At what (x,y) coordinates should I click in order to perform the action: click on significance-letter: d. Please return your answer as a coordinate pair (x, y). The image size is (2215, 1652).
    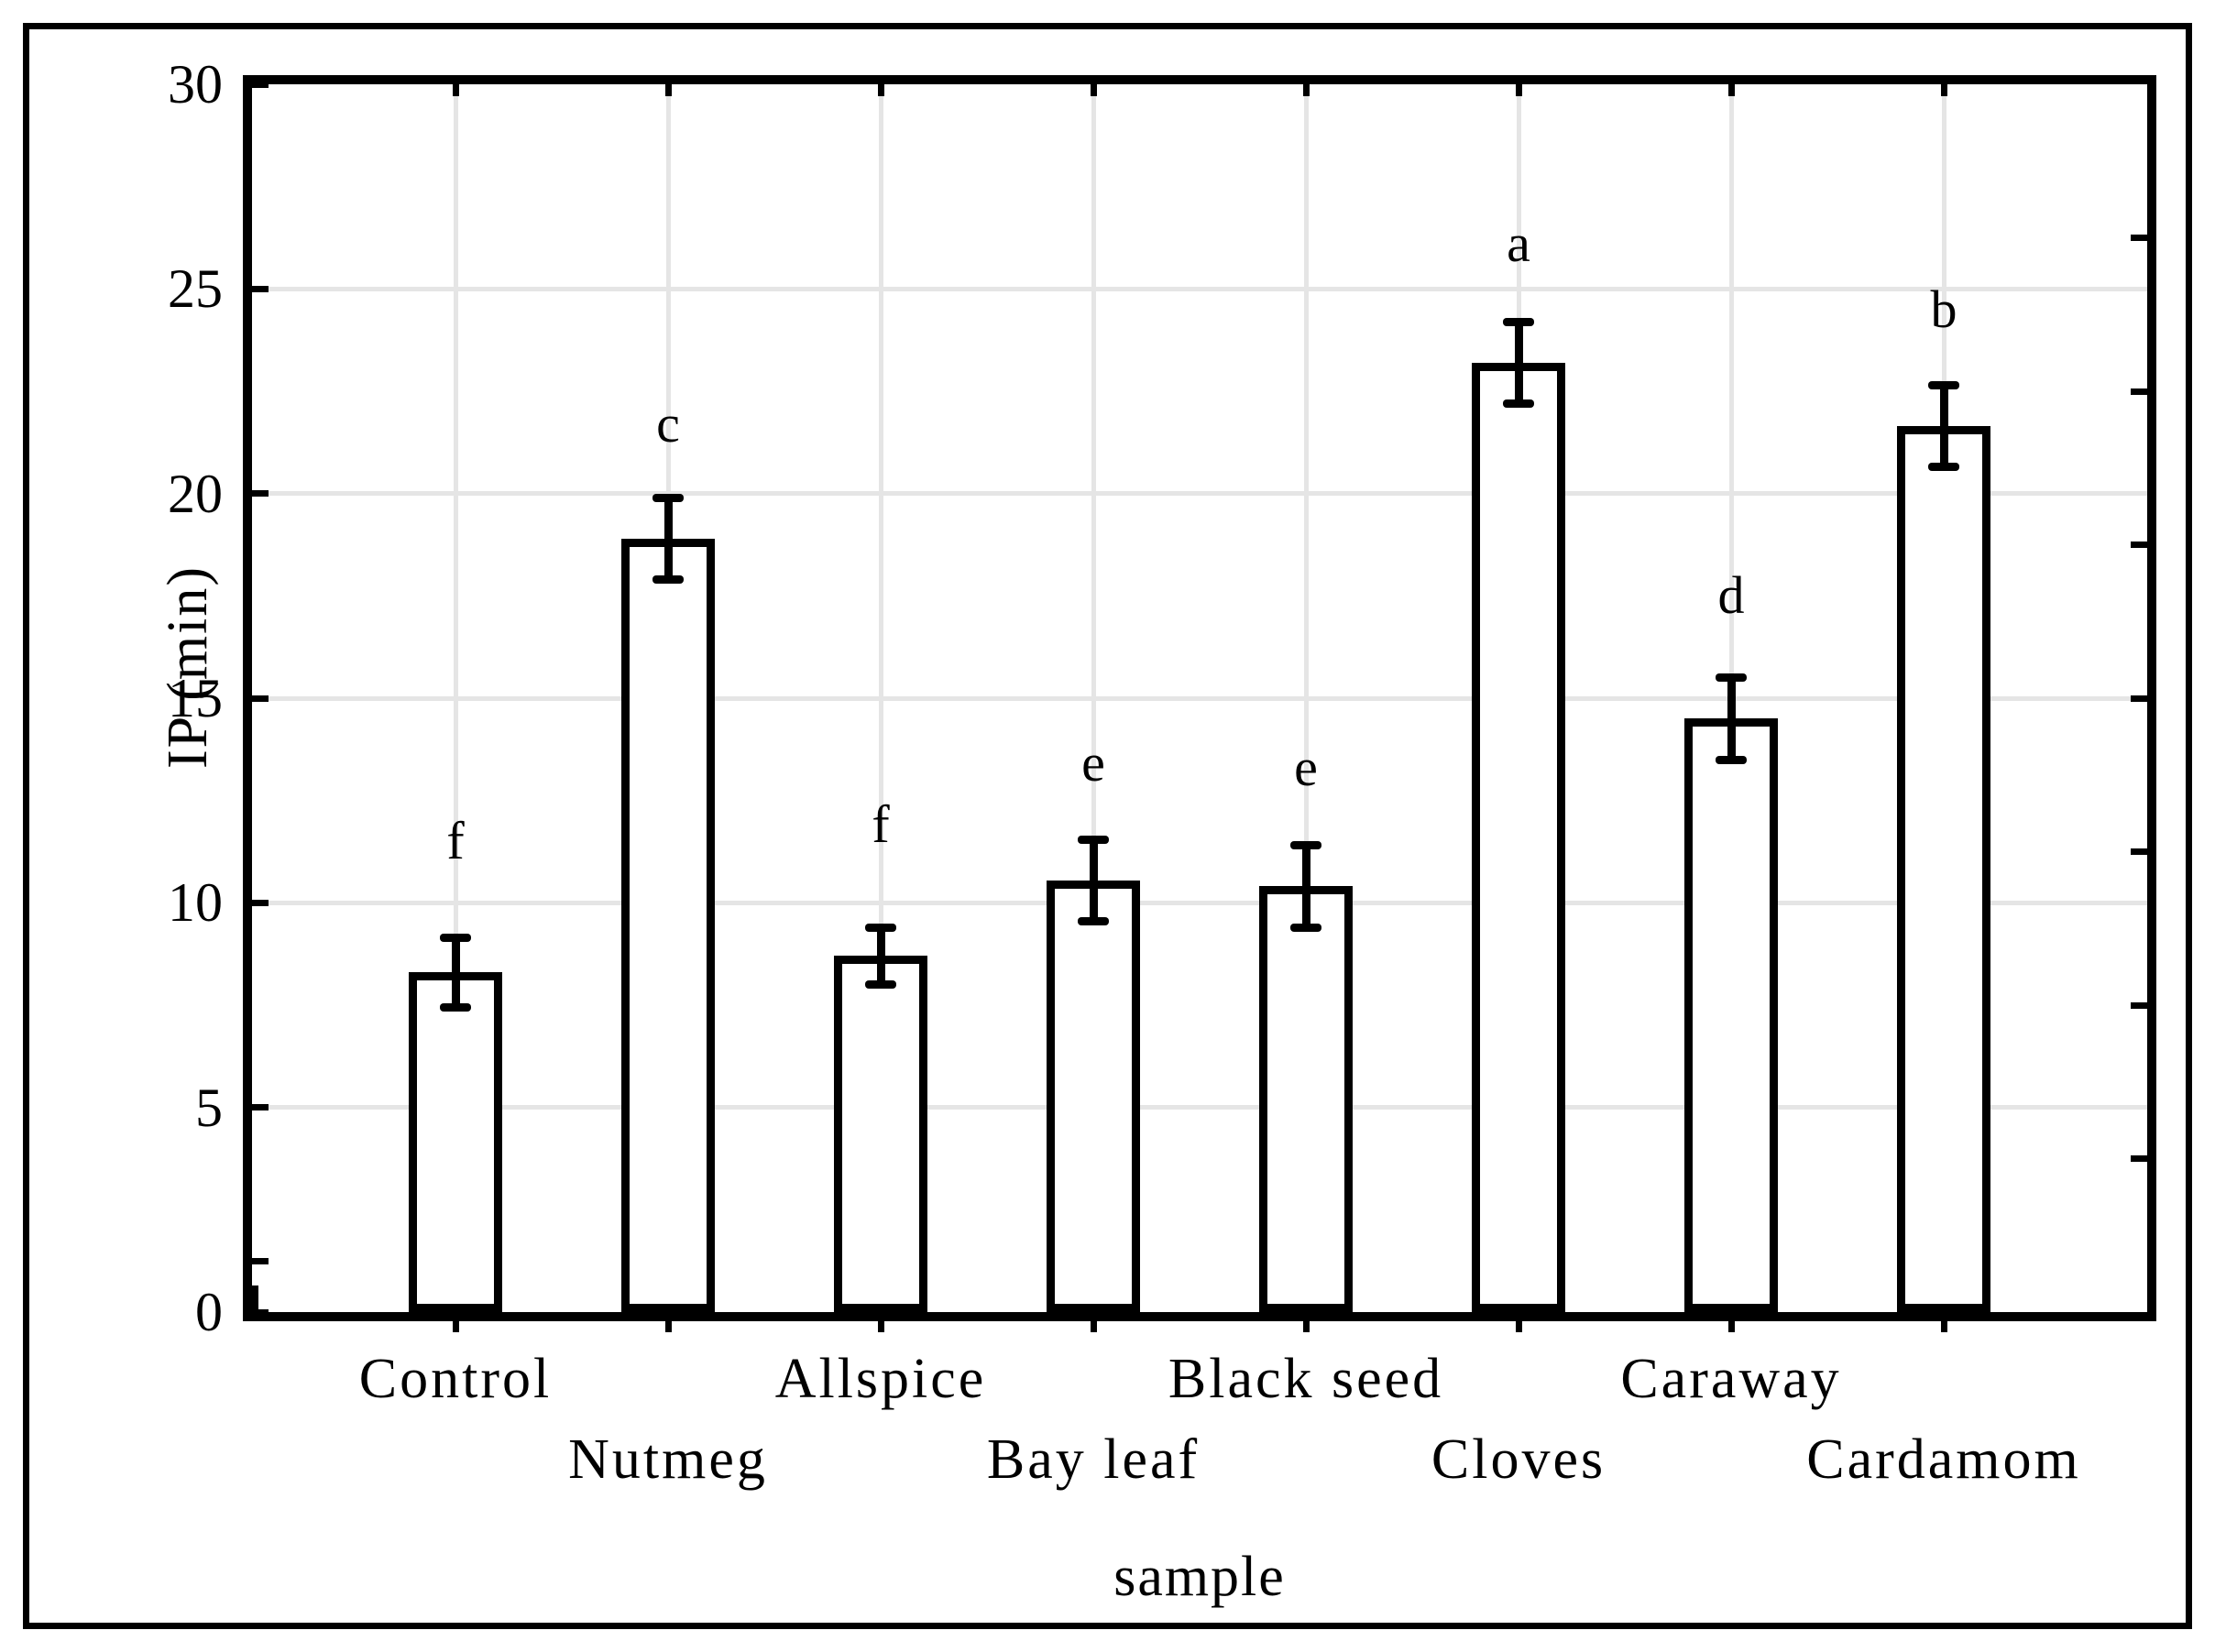
    Looking at the image, I should click on (1731, 595).